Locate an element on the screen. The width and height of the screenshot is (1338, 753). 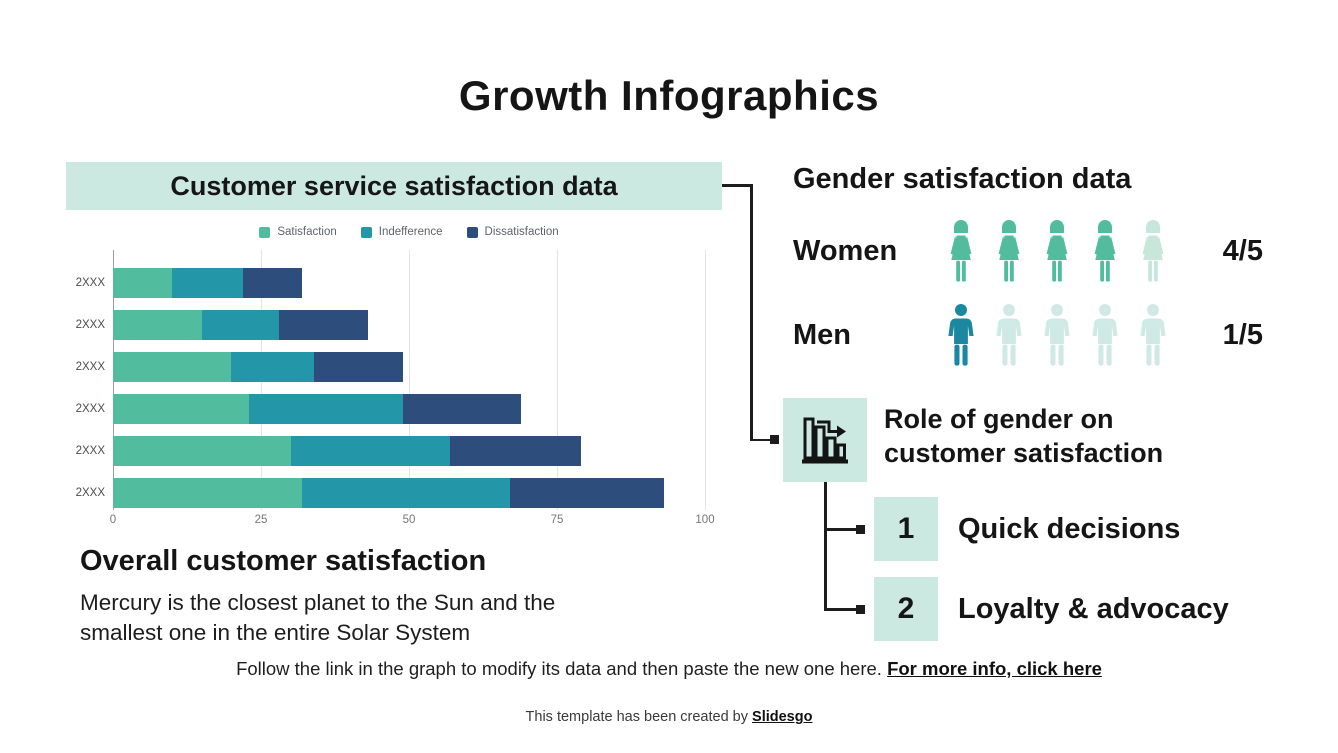
gender-section-title: Gender satisfaction data is located at coordinates (962, 179).